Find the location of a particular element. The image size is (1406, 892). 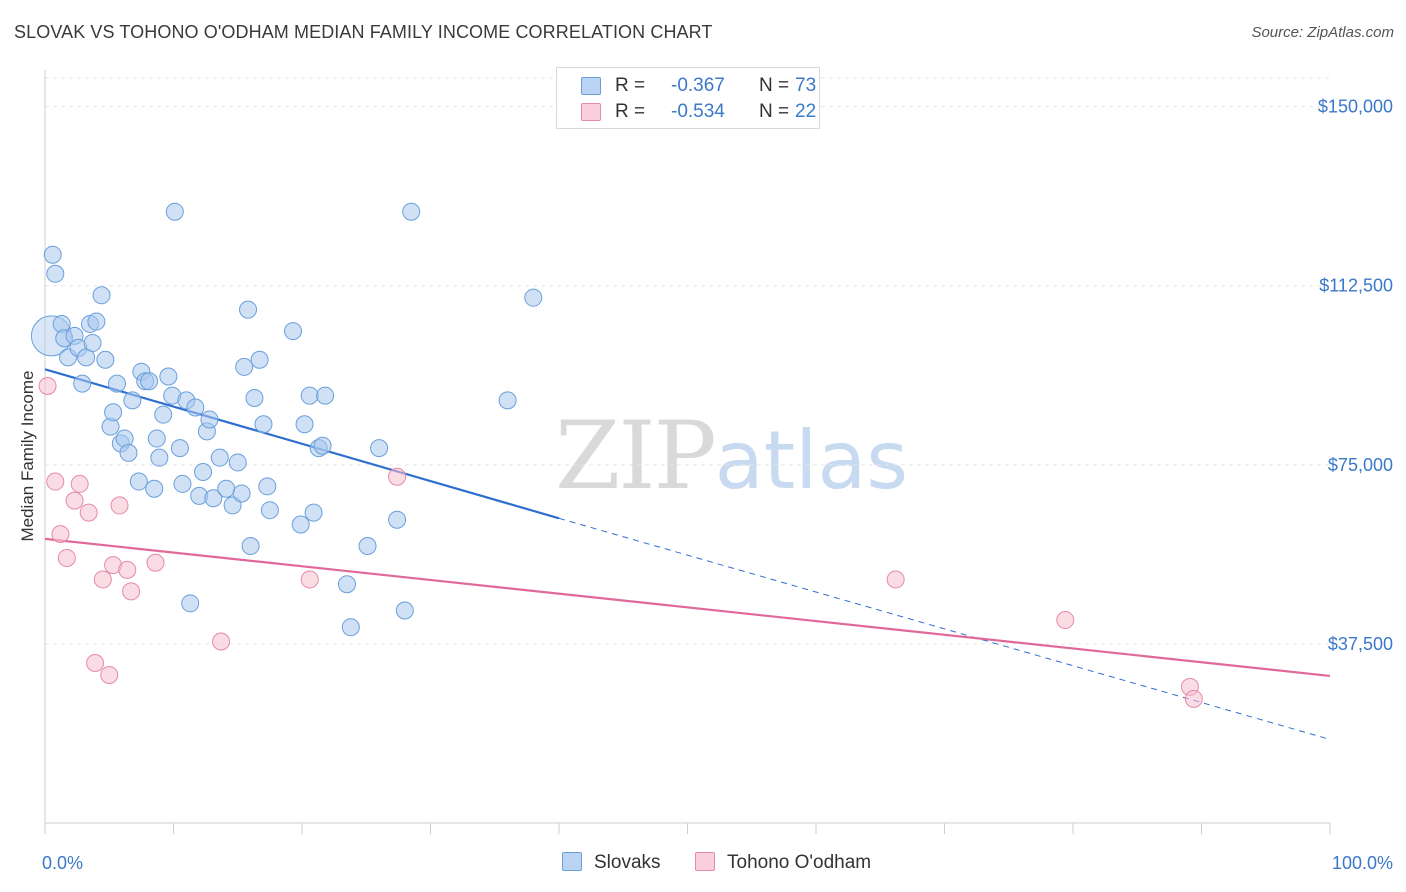

bottom-legend-tohono: Tohono O'odham is located at coordinates (783, 863).